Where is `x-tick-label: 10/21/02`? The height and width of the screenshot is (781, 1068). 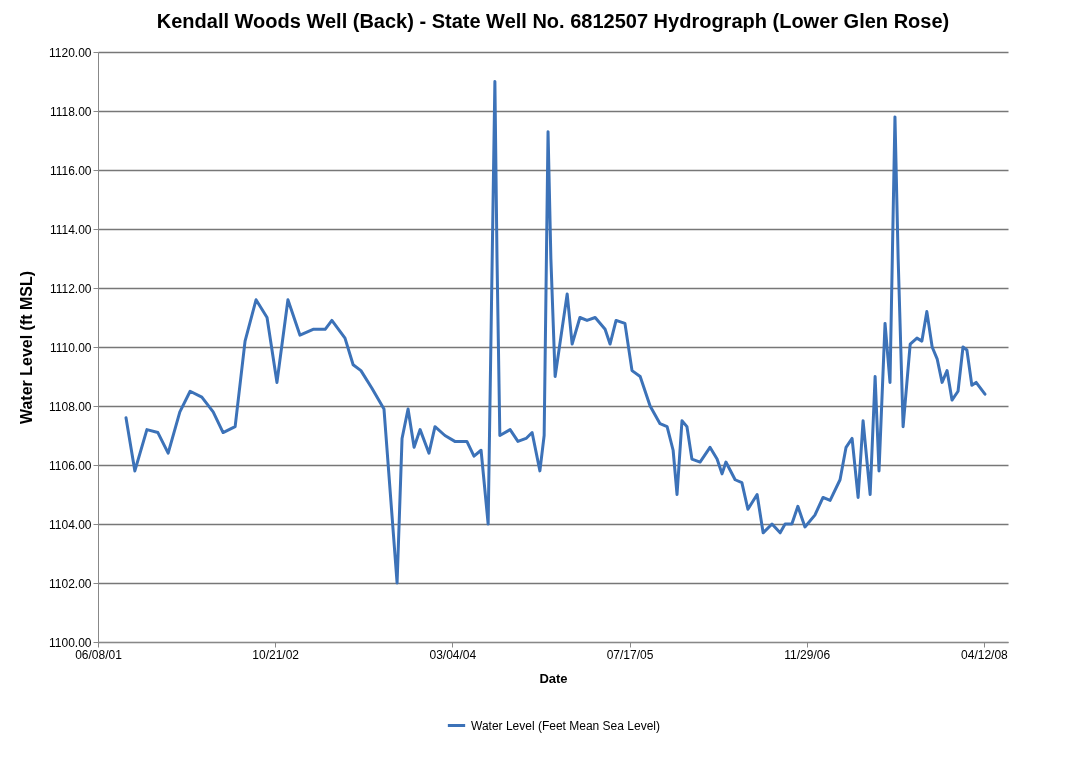
x-tick-label: 10/21/02 is located at coordinates (276, 654).